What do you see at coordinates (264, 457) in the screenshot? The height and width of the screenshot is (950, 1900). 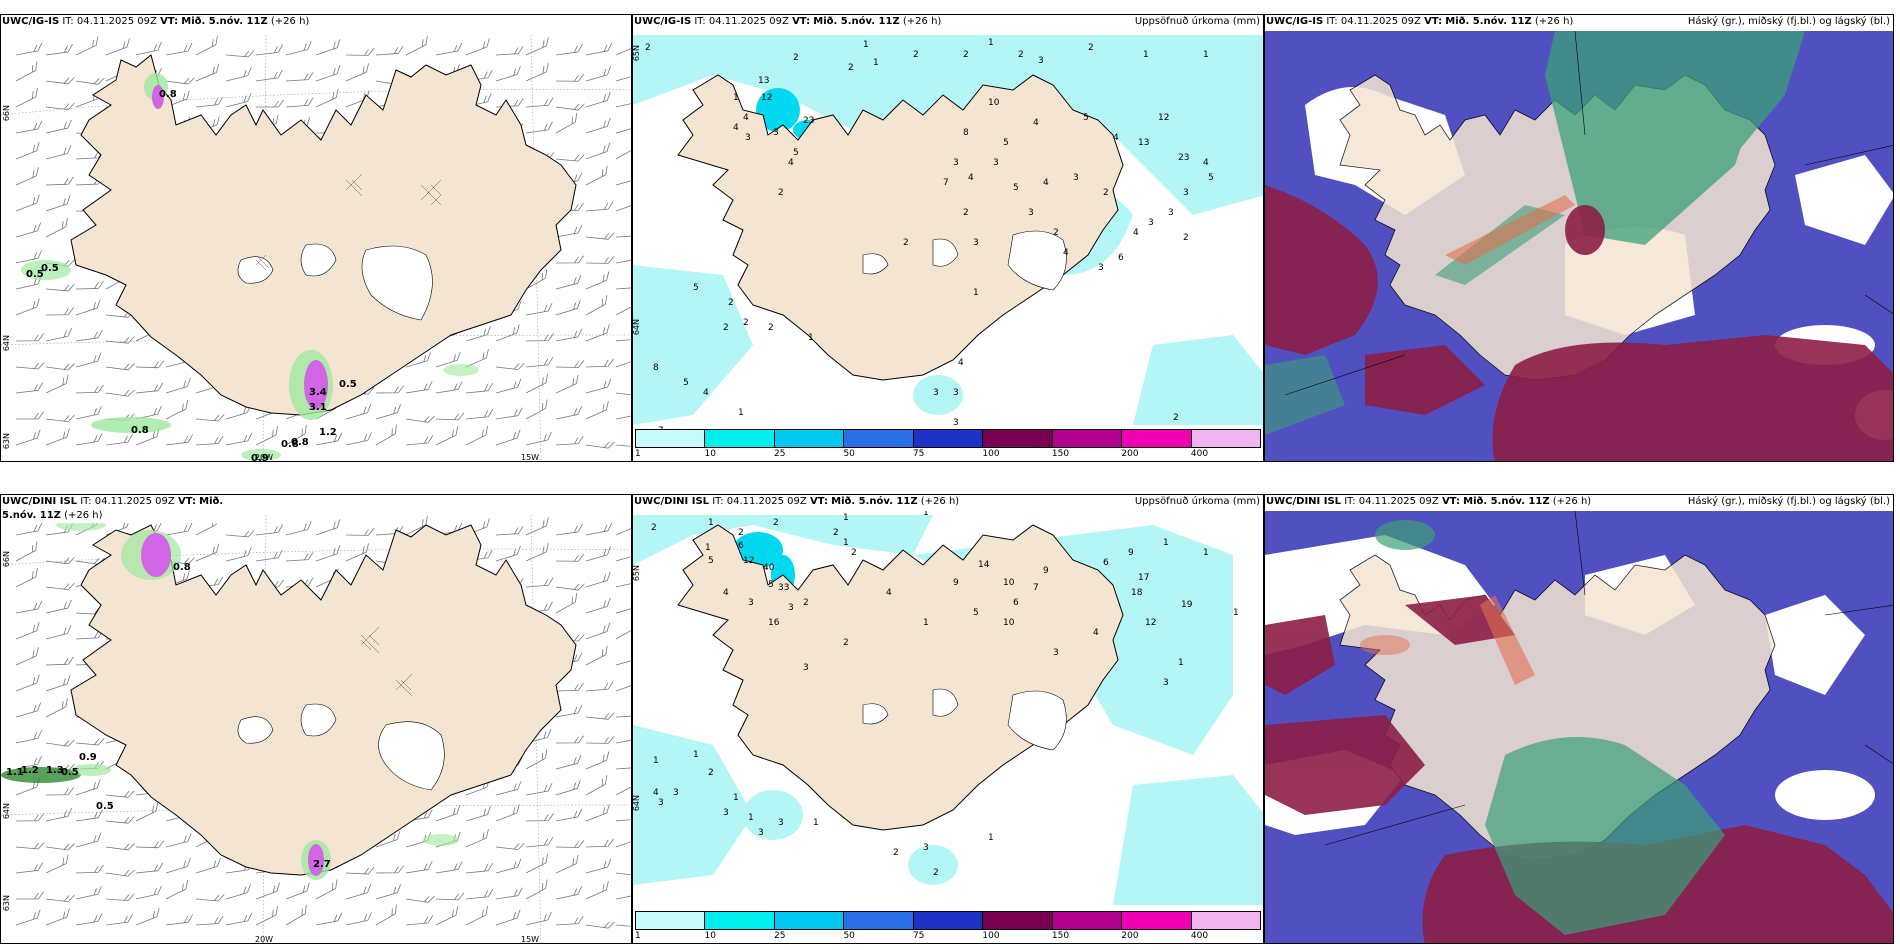 I see `lon-label-20: 20W` at bounding box center [264, 457].